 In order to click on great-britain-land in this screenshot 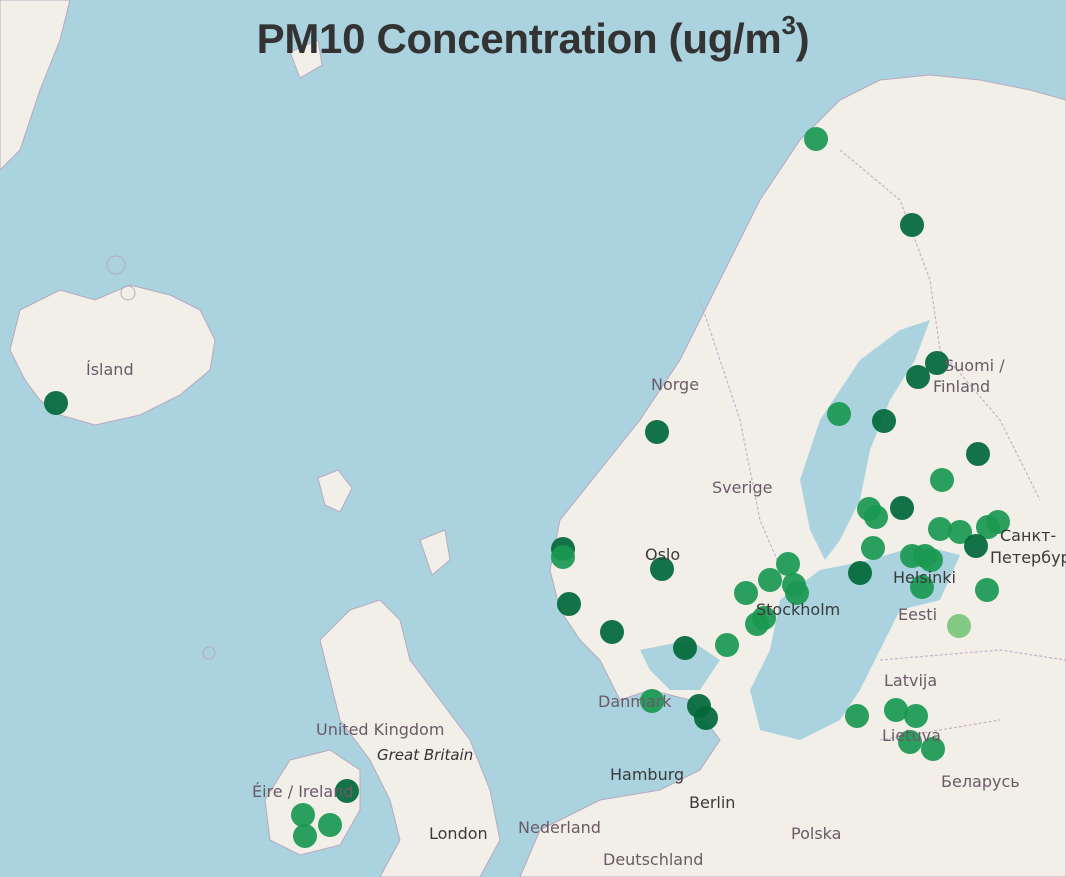, I will do `click(410, 738)`.